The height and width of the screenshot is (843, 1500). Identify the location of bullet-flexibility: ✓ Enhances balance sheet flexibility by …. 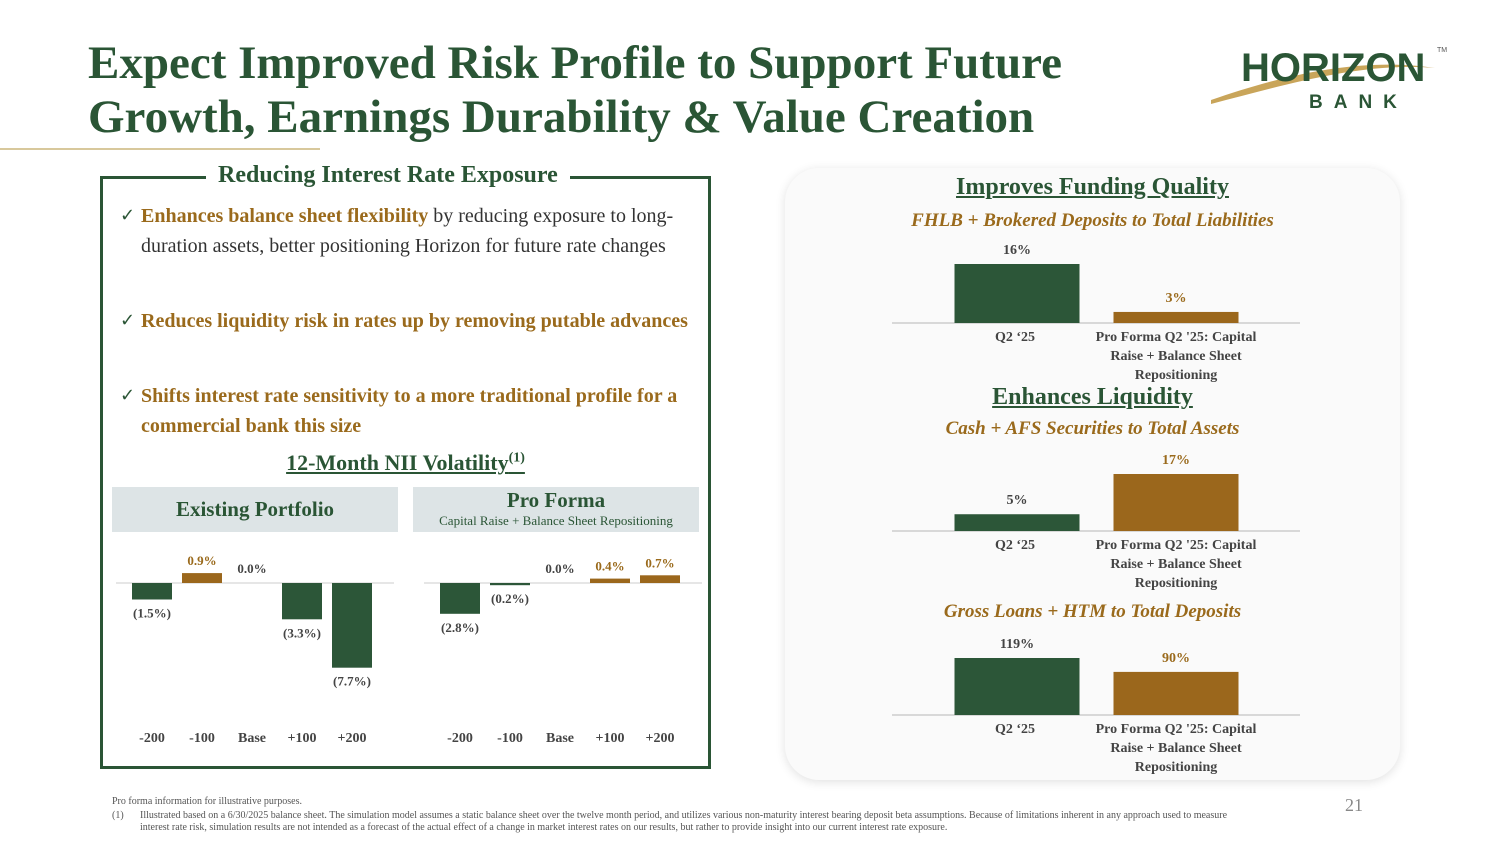
(410, 231).